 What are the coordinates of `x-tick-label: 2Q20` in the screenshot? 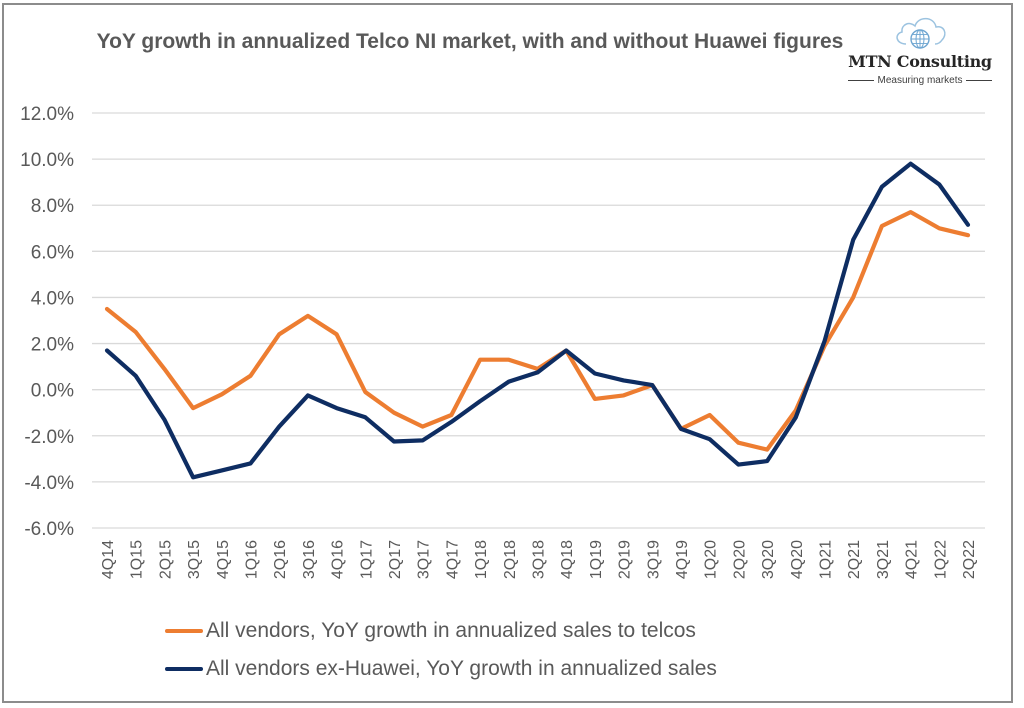 It's located at (739, 559).